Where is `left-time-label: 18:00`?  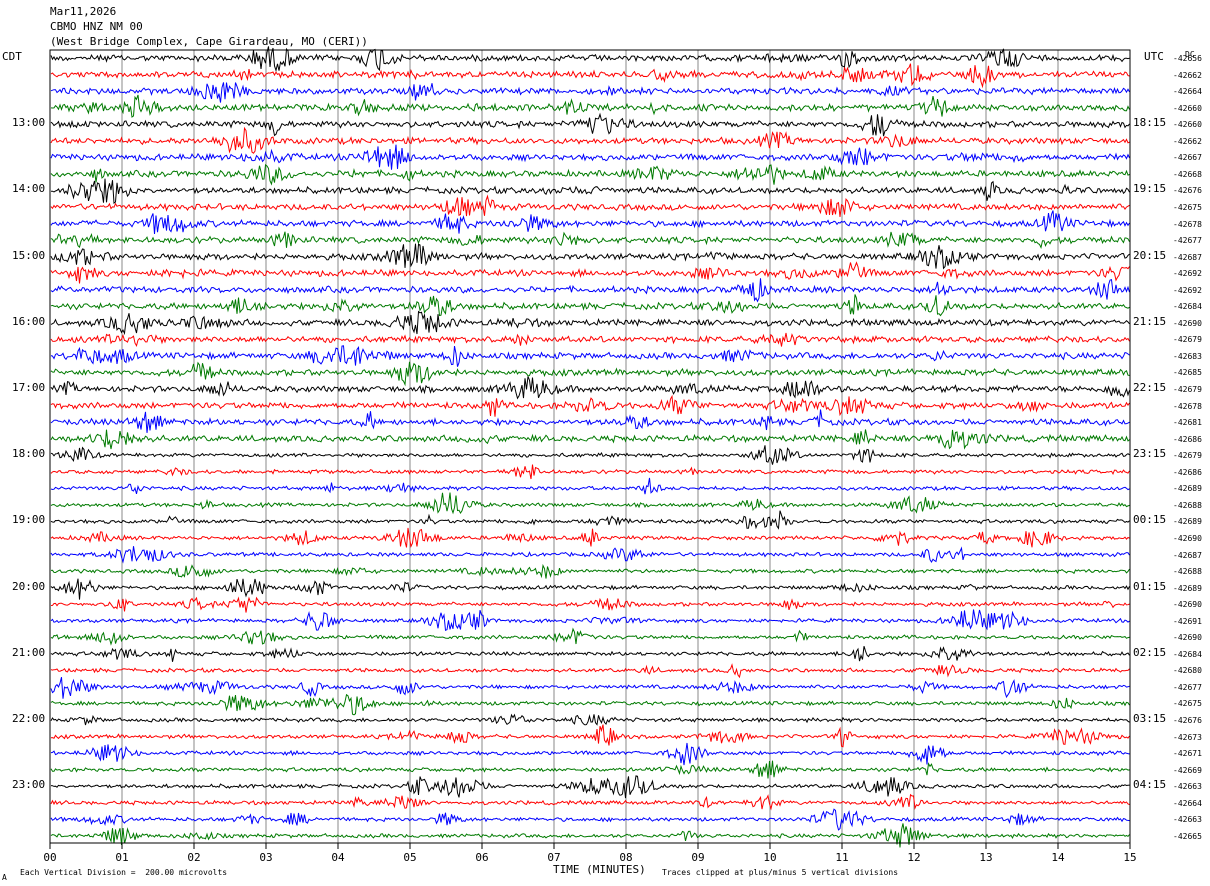
left-time-label: 18:00 is located at coordinates (29, 454).